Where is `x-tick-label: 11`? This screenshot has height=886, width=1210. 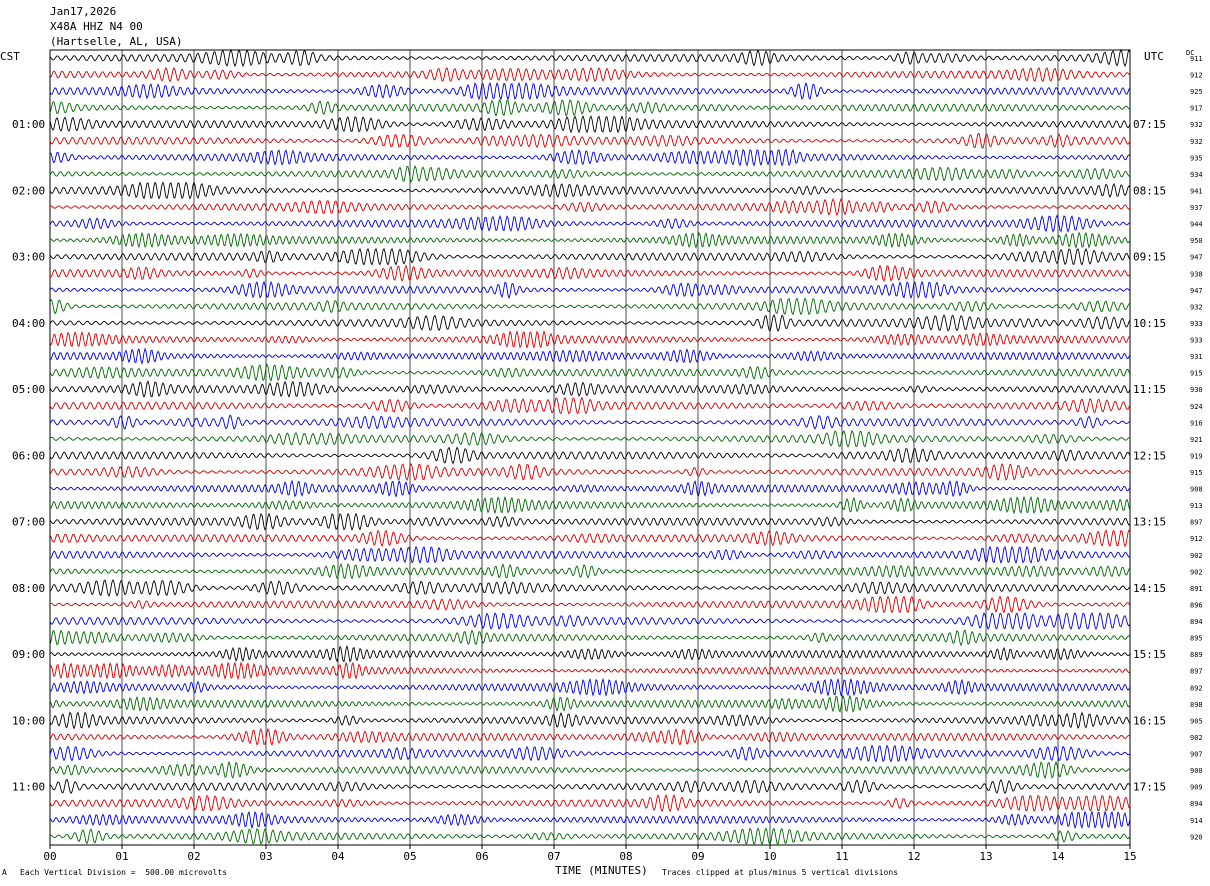
x-tick-label: 11 is located at coordinates (841, 856).